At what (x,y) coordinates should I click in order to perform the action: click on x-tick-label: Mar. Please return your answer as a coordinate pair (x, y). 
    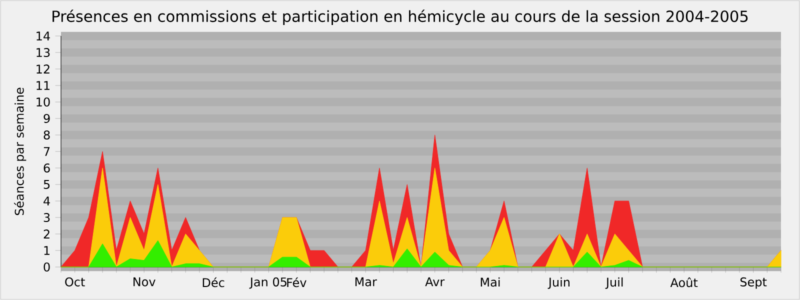
    Looking at the image, I should click on (366, 281).